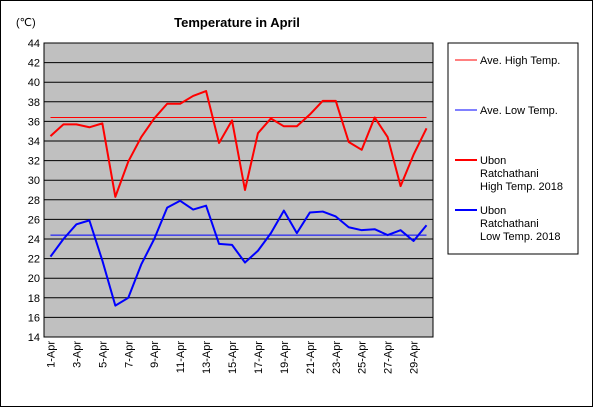 The image size is (593, 407). What do you see at coordinates (34, 279) in the screenshot?
I see `y-tick-label: 20` at bounding box center [34, 279].